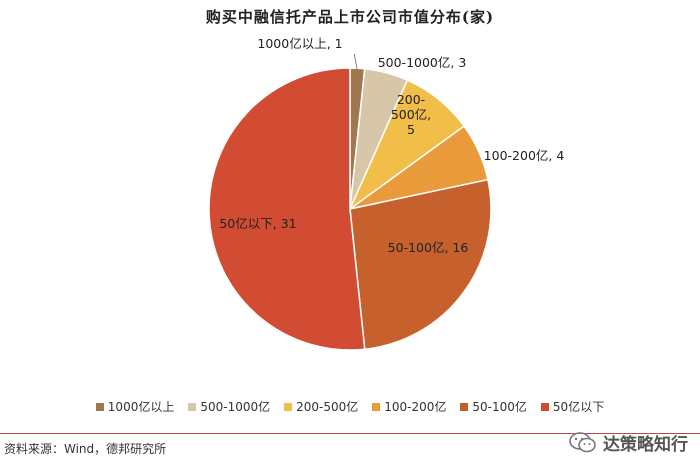 This screenshot has height=463, width=700. Describe the element at coordinates (141, 407) in the screenshot. I see `legend-label-1000plus: 1000亿以上` at that location.